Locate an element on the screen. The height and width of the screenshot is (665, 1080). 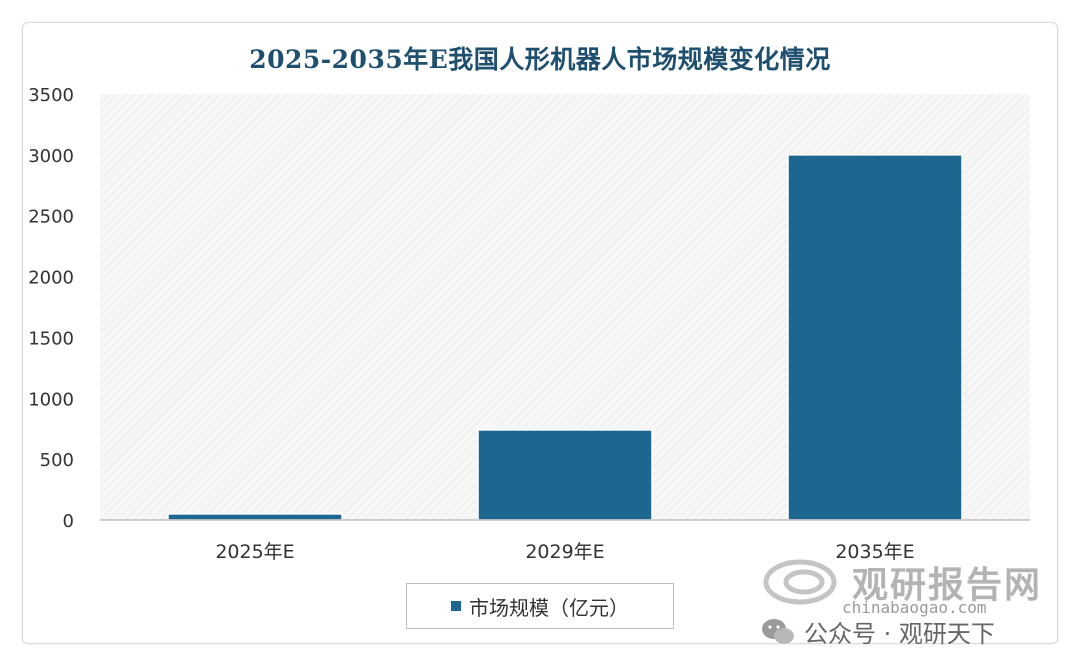
watermark-account-text: 公众号 · 观研天下 is located at coordinates (899, 634).